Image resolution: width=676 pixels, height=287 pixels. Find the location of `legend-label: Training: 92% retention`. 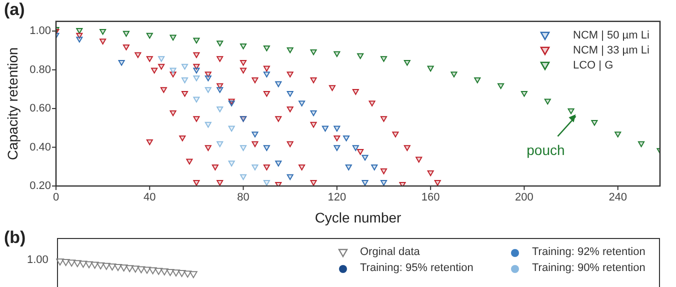

legend-label: Training: 92% retention is located at coordinates (589, 252).